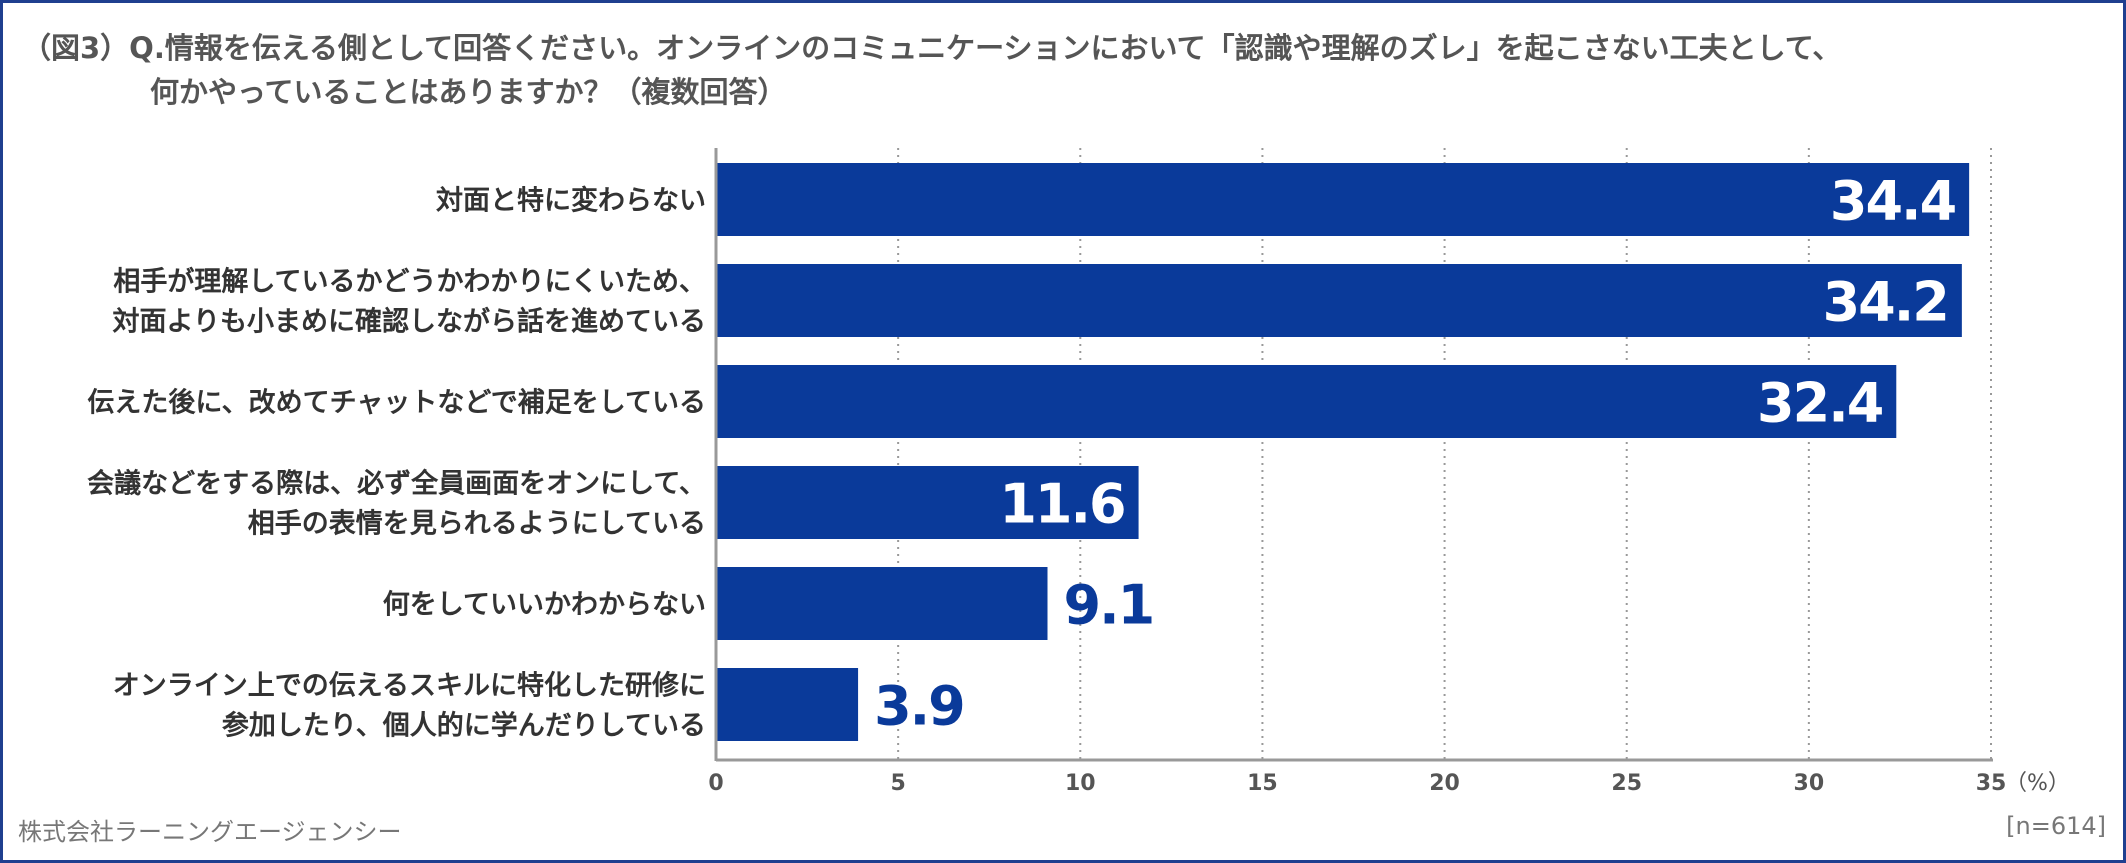 The height and width of the screenshot is (863, 2126). What do you see at coordinates (1061, 504) in the screenshot?
I see `value-label-3: 11.6` at bounding box center [1061, 504].